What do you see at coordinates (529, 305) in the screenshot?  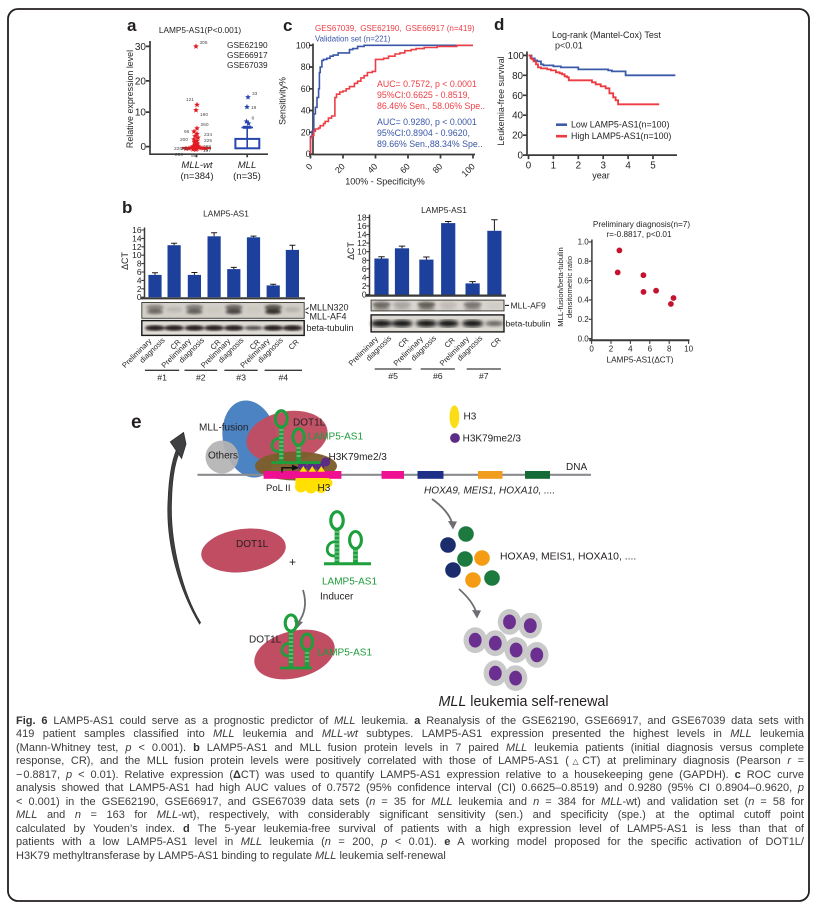 I see `svg-text: MLL-AF9` at bounding box center [529, 305].